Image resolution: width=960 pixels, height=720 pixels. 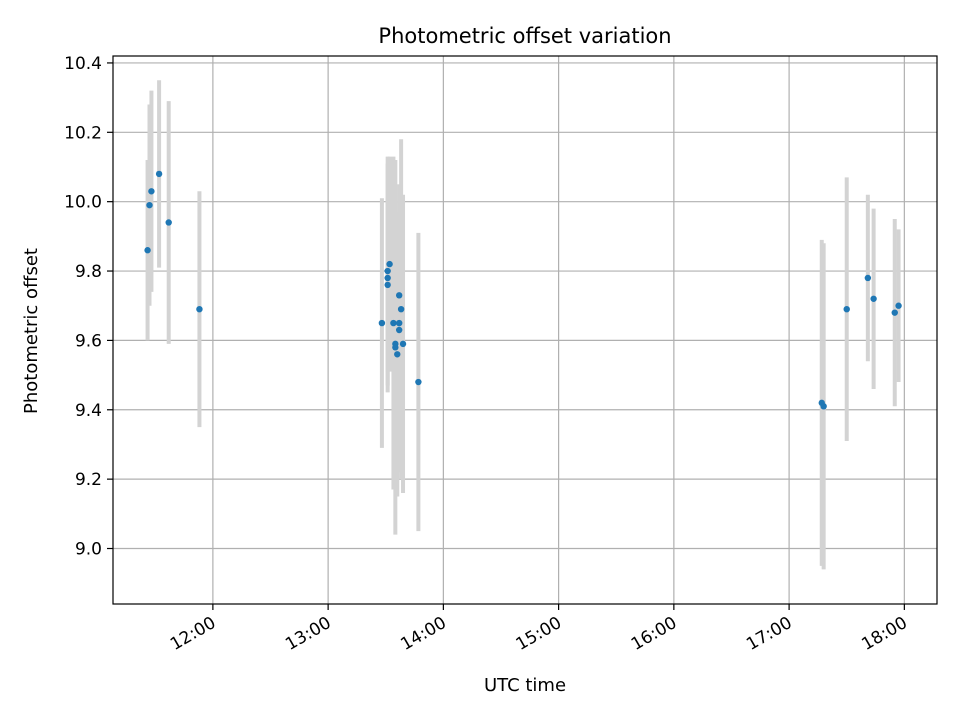 What do you see at coordinates (83, 133) in the screenshot?
I see `y-tick-label: 10.2` at bounding box center [83, 133].